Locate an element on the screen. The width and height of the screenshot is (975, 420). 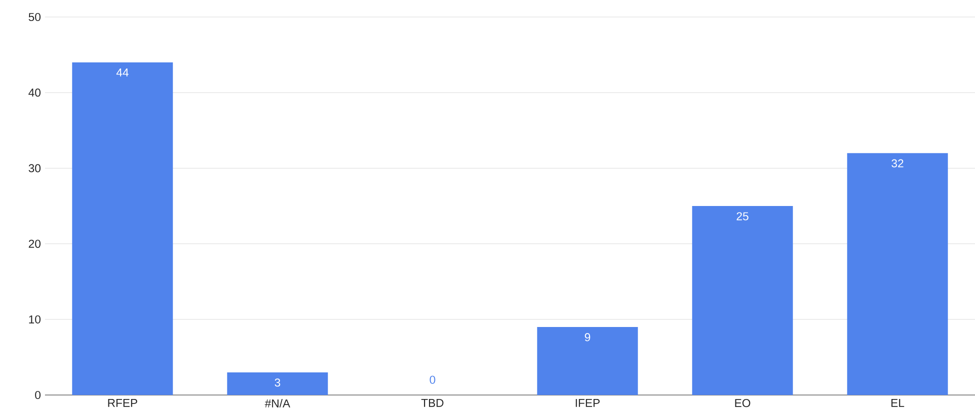
y-tick-label: 20 is located at coordinates (34, 244).